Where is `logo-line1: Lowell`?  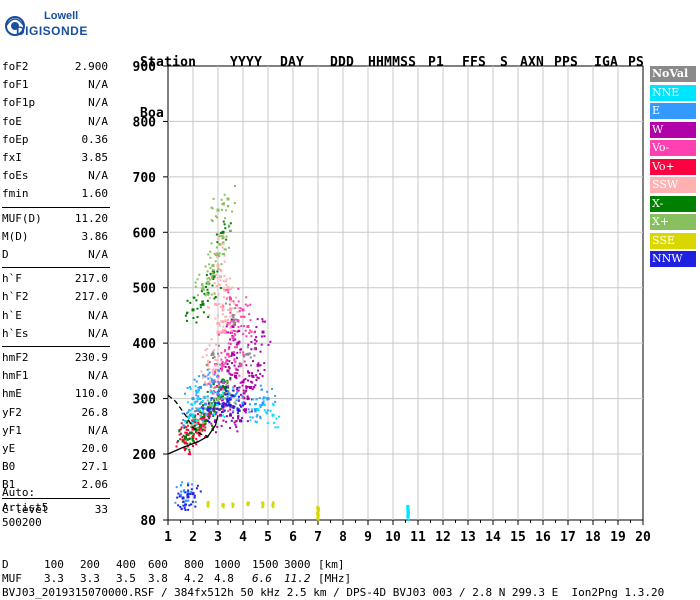
logo-line1: Lowell is located at coordinates (61, 16).